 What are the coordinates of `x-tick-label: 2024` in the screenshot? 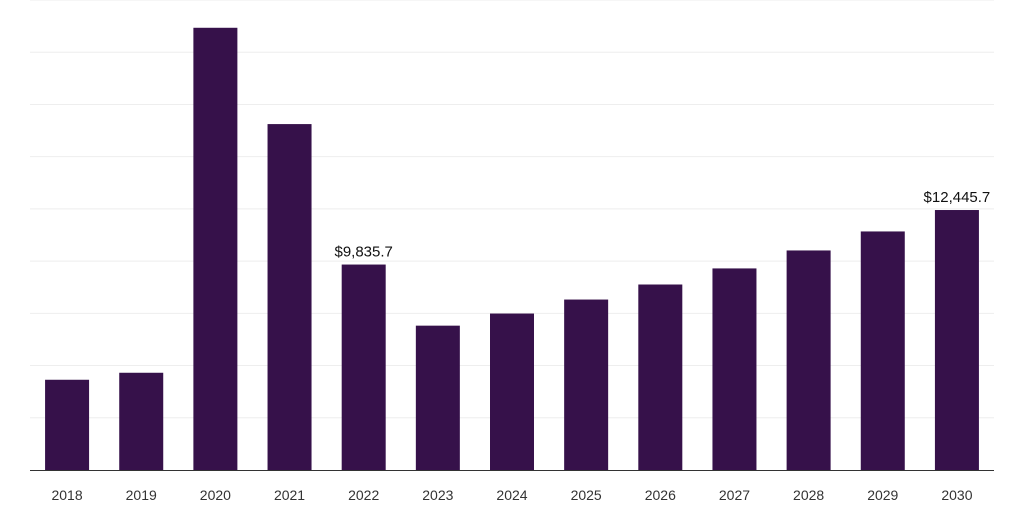 It's located at (511, 495).